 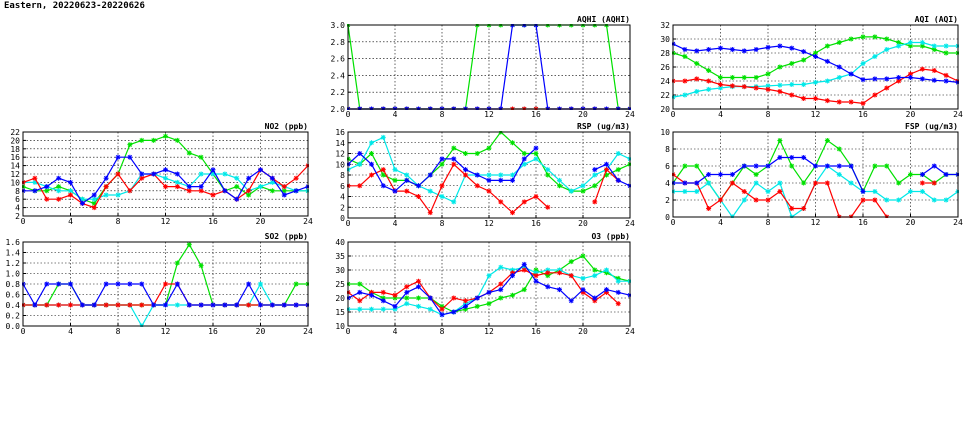 What do you see at coordinates (536, 223) in the screenshot?
I see `rsp-xtick-label: 16` at bounding box center [536, 223].